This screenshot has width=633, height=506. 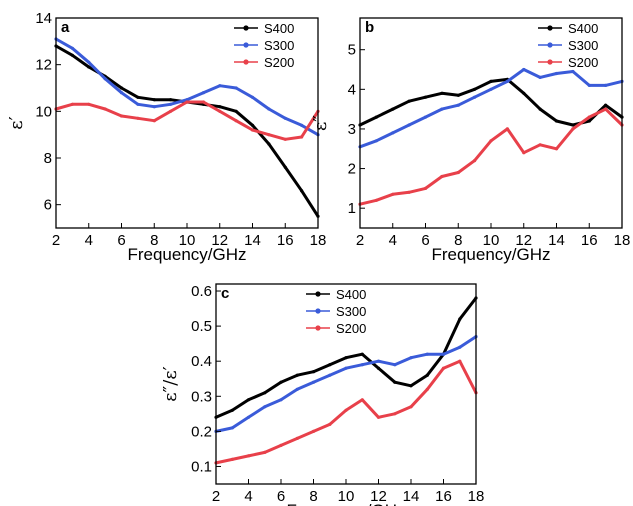 What do you see at coordinates (43, 65) in the screenshot?
I see `y-tick-label: 12` at bounding box center [43, 65].